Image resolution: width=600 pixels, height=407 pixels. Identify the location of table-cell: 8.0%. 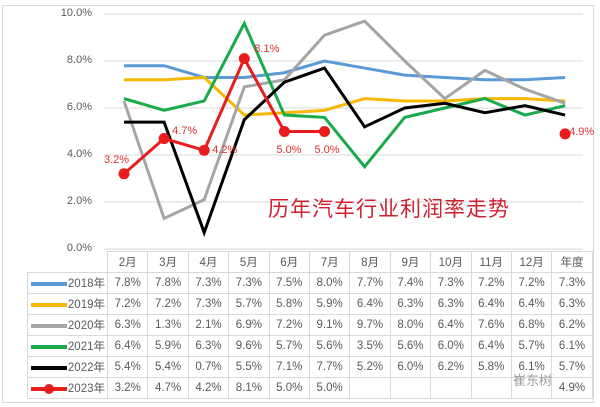
(410, 325).